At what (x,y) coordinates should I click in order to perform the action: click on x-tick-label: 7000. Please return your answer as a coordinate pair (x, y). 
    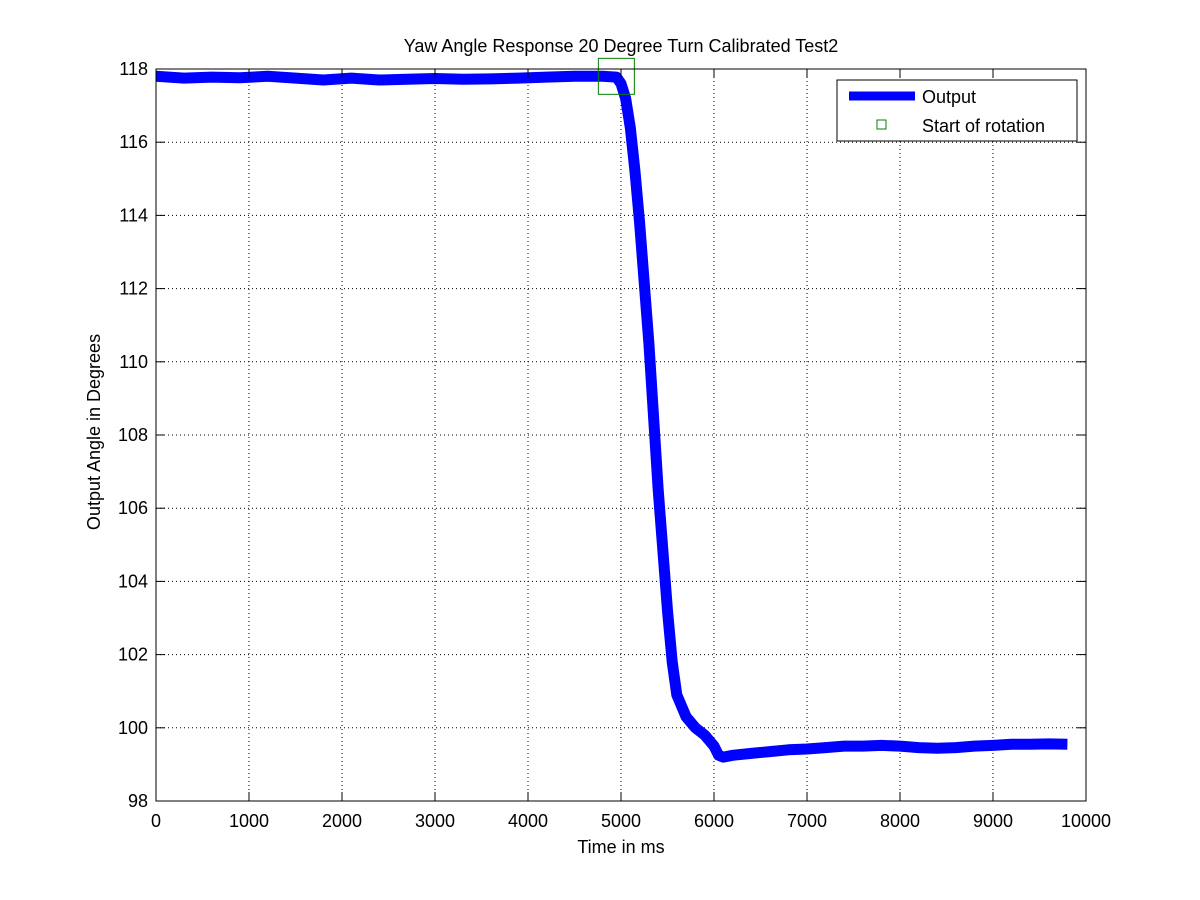
    Looking at the image, I should click on (807, 821).